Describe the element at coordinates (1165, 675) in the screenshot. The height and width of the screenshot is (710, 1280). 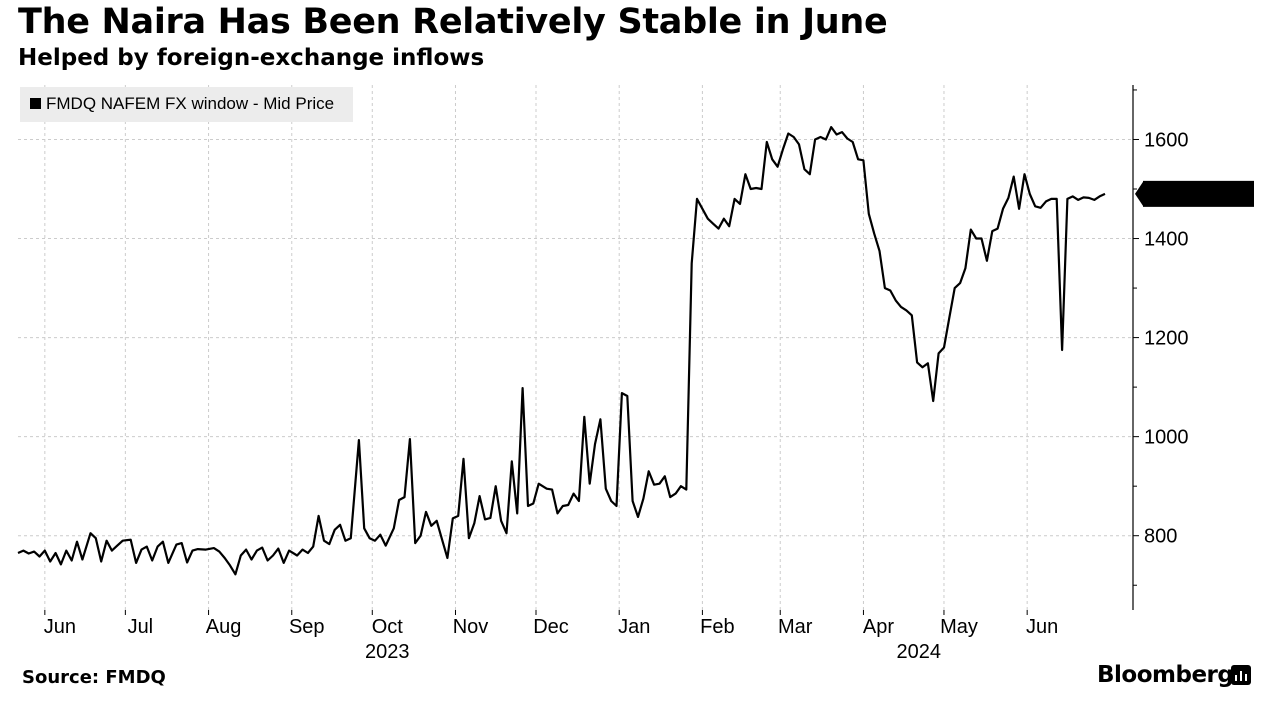
I see `bloomberg-logo: Bloomberg` at that location.